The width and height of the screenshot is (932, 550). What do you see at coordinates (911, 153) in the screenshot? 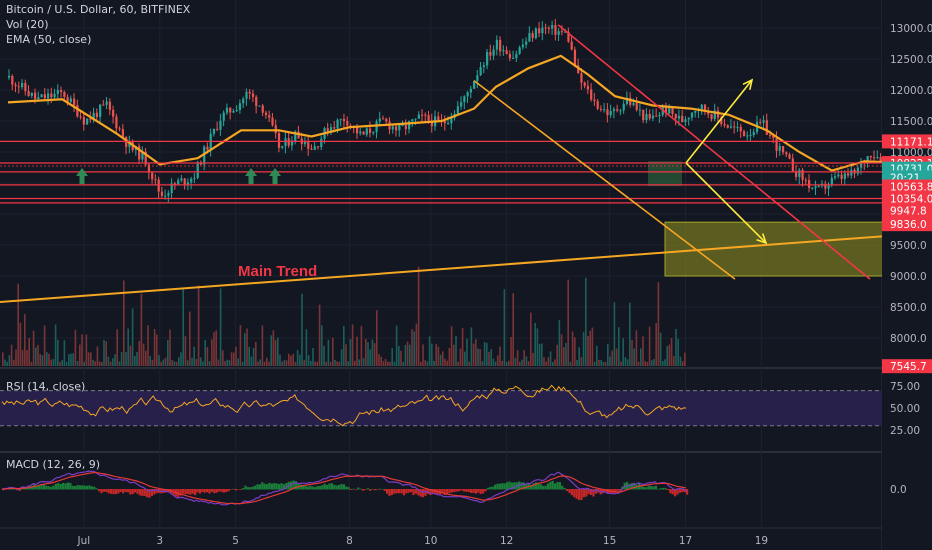
I see `price-tick-label: 11000.0` at bounding box center [911, 153].